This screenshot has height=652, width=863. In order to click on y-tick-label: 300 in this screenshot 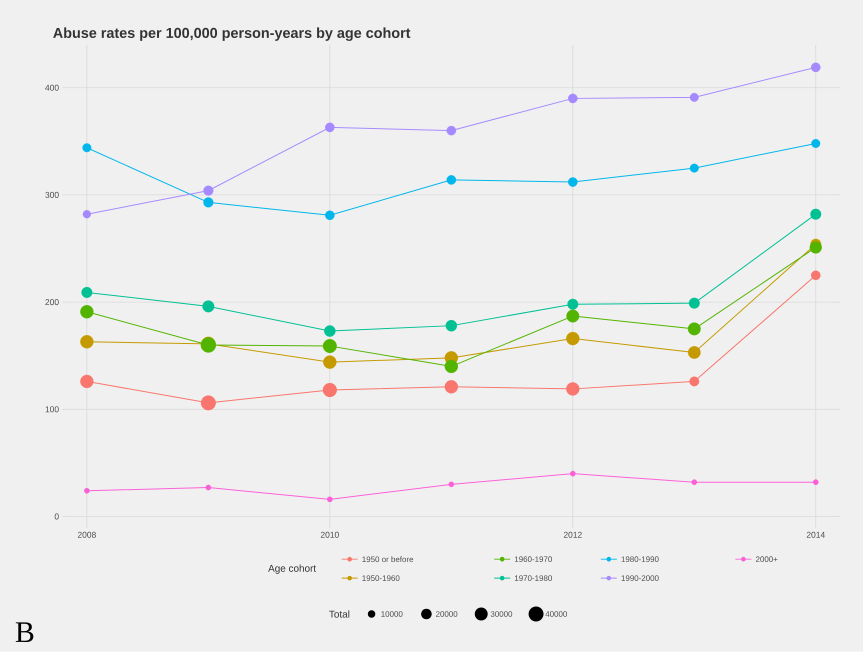, I will do `click(52, 195)`.